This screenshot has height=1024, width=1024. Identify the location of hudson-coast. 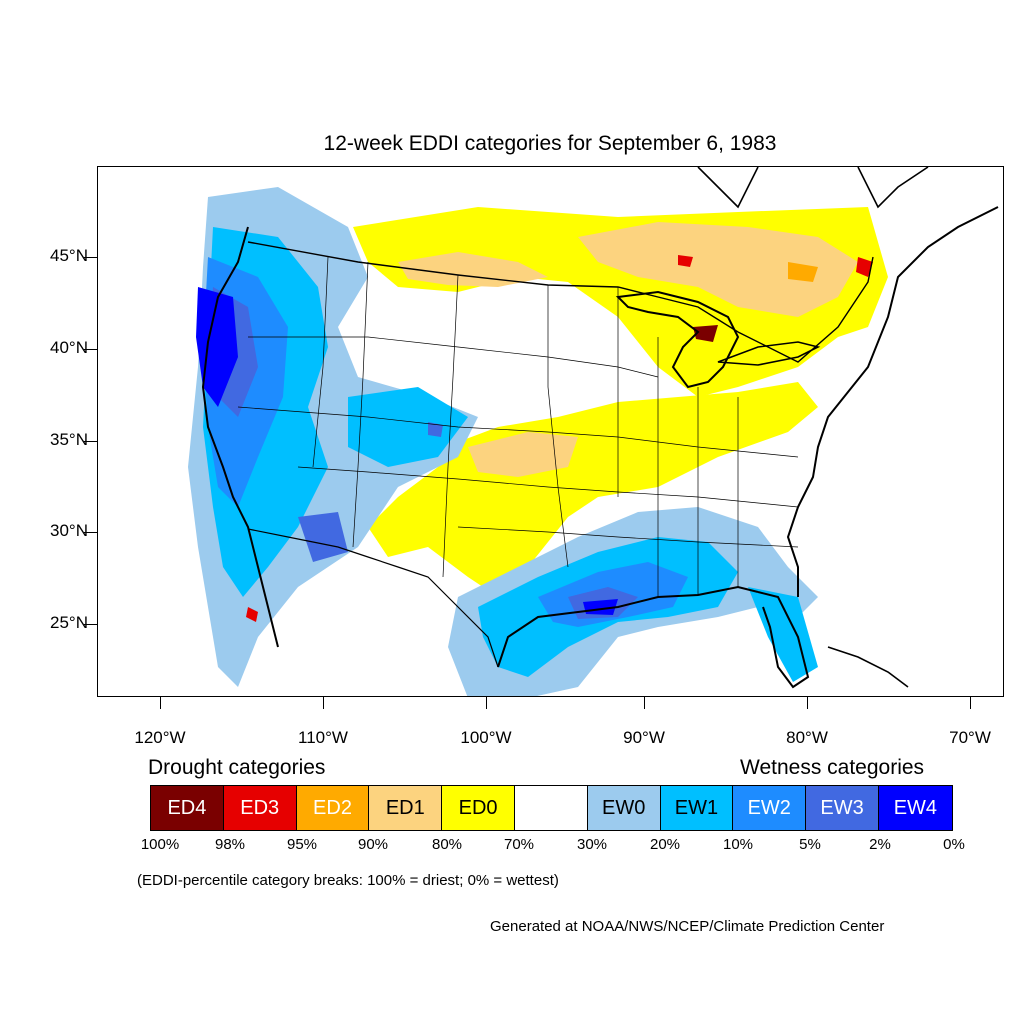
(728, 188).